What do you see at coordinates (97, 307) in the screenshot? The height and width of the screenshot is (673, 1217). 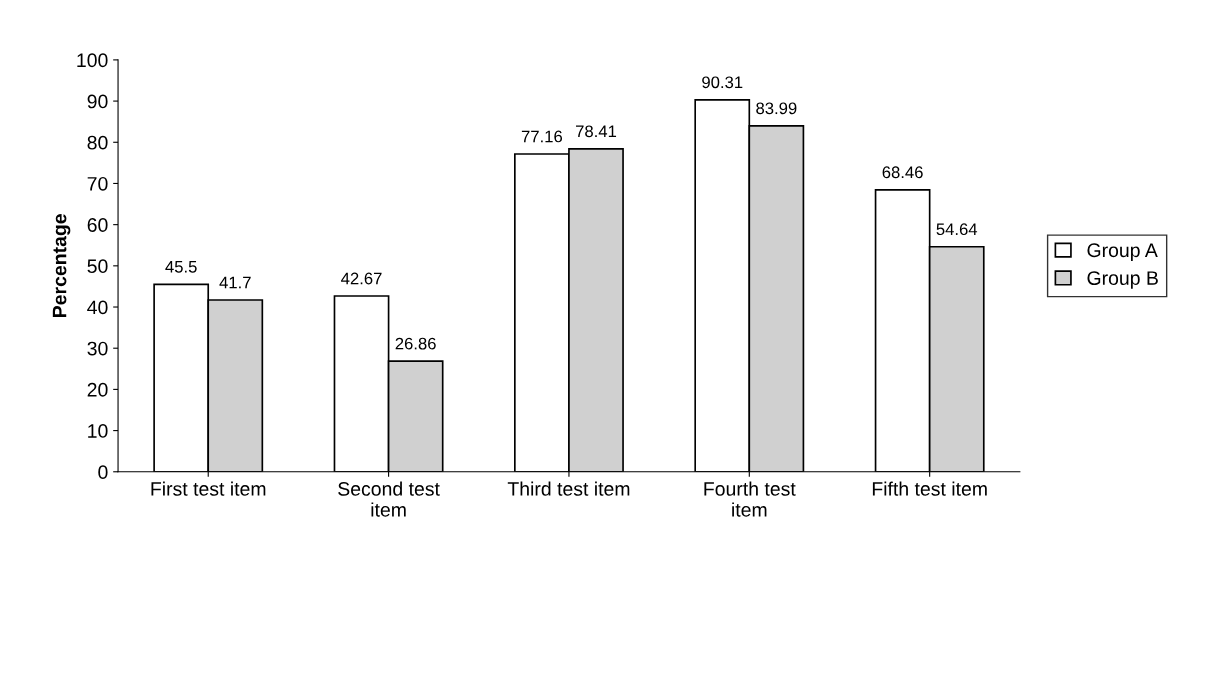 I see `y-tick-label: 40` at bounding box center [97, 307].